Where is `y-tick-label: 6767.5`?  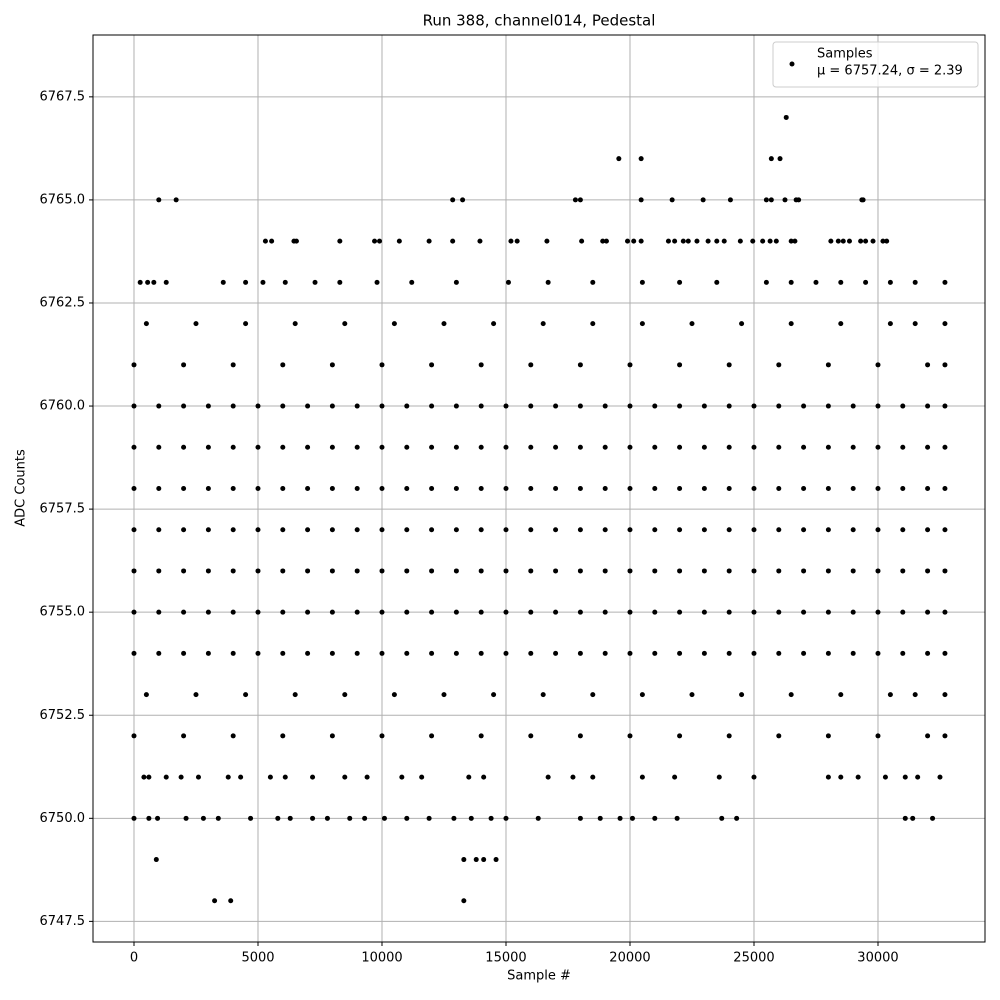
y-tick-label: 6767.5 is located at coordinates (63, 96).